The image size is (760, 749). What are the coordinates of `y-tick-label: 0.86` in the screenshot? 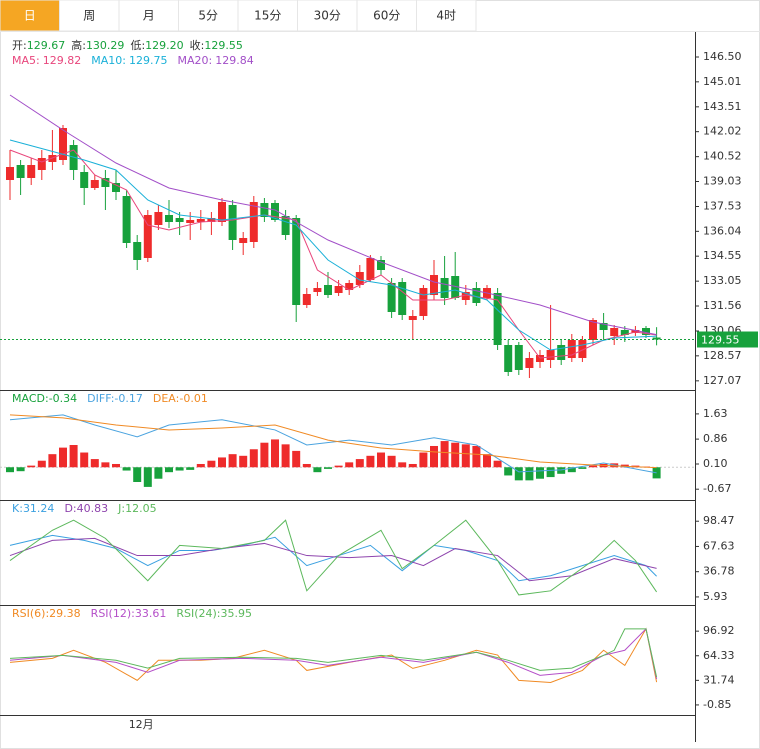 It's located at (715, 438).